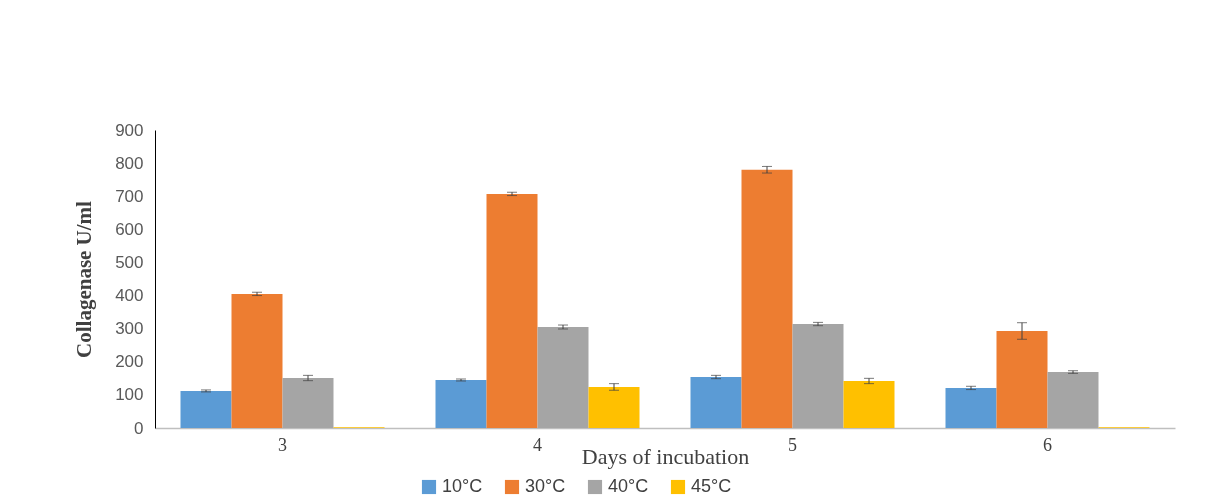  Describe the element at coordinates (792, 444) in the screenshot. I see `x-tick-label: 5` at that location.